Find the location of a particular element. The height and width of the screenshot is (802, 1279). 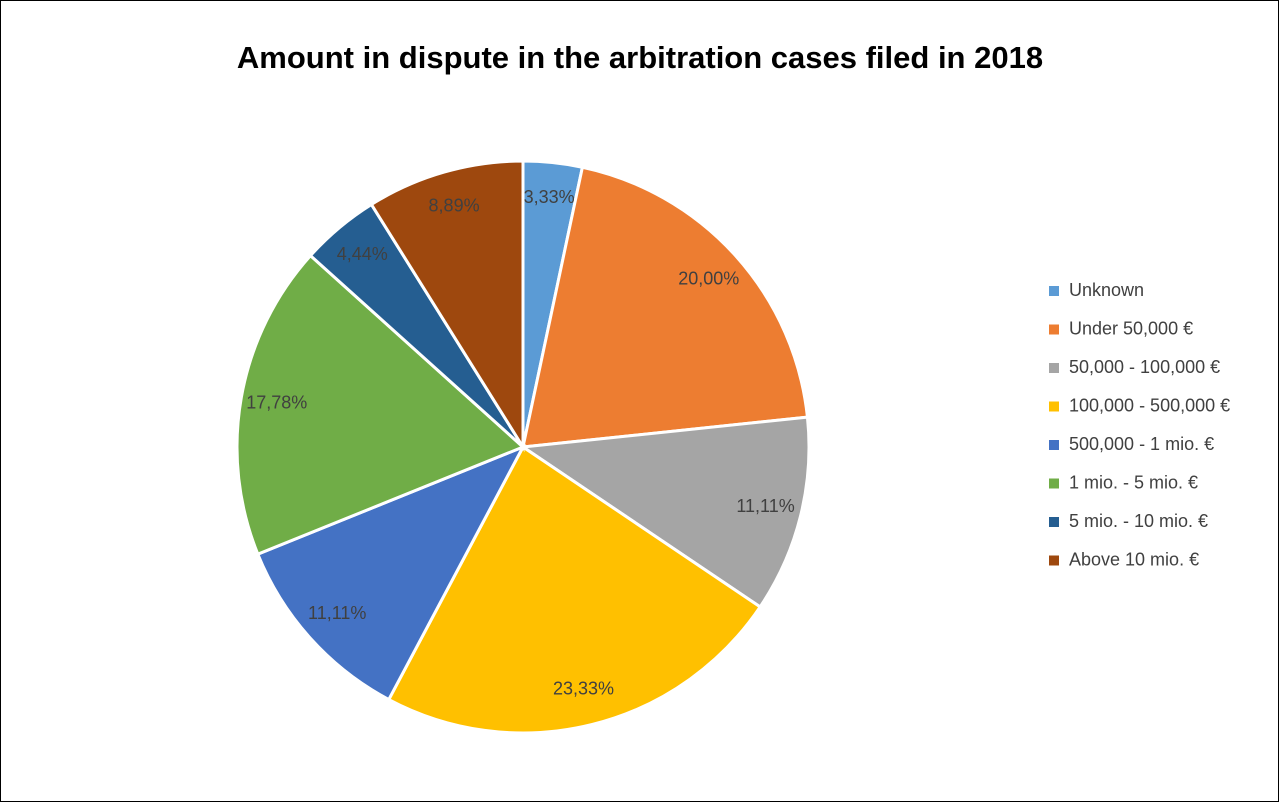

data-label: 8,89% is located at coordinates (454, 205).